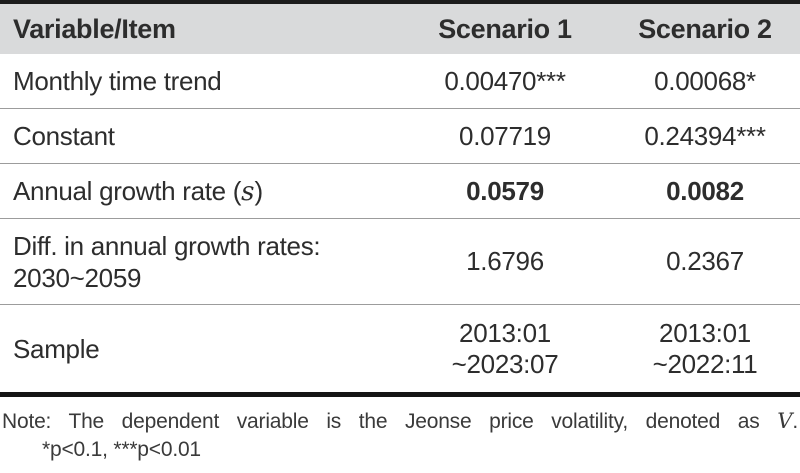  I want to click on label-text: ), so click(258, 190).